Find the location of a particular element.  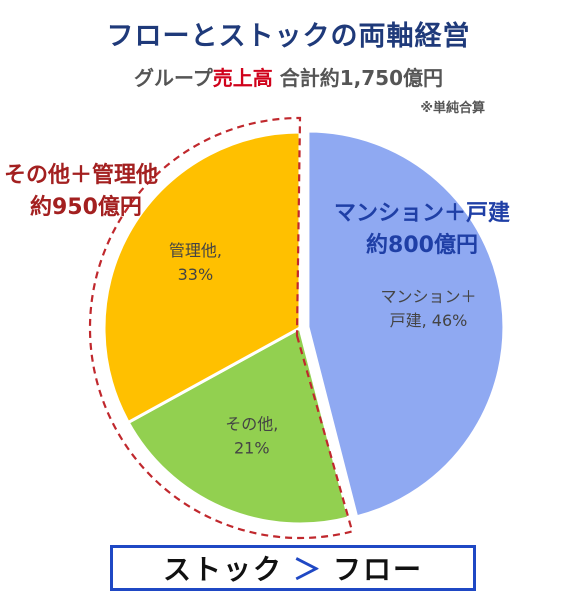

footer-greater-than: ＞ is located at coordinates (307, 569).